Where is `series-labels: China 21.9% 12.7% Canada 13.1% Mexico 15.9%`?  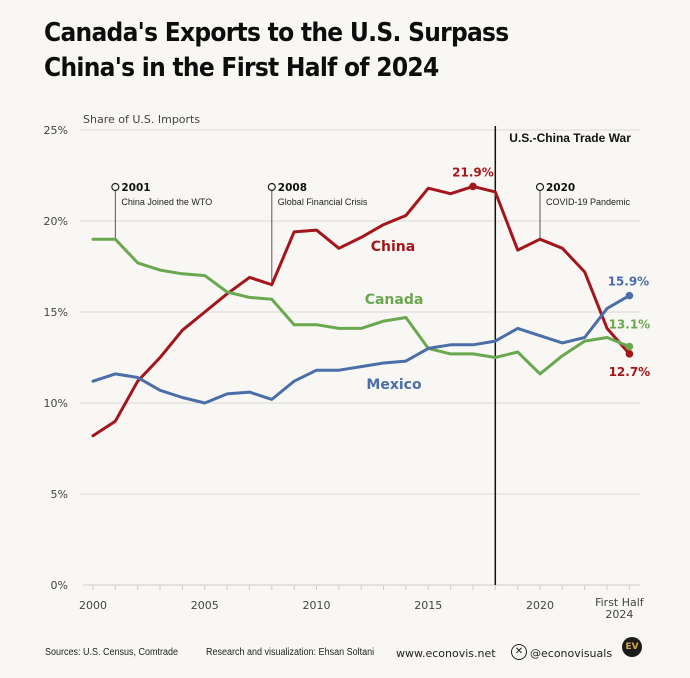
series-labels: China 21.9% 12.7% Canada 13.1% Mexico 15.9% is located at coordinates (508, 279).